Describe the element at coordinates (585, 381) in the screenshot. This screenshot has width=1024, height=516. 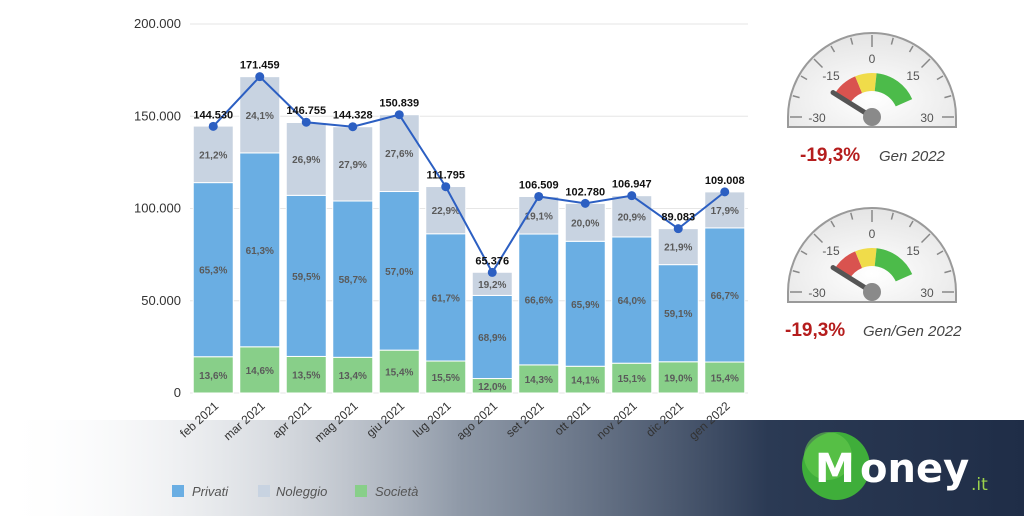
I see `data-label-societa: 14,1%` at that location.